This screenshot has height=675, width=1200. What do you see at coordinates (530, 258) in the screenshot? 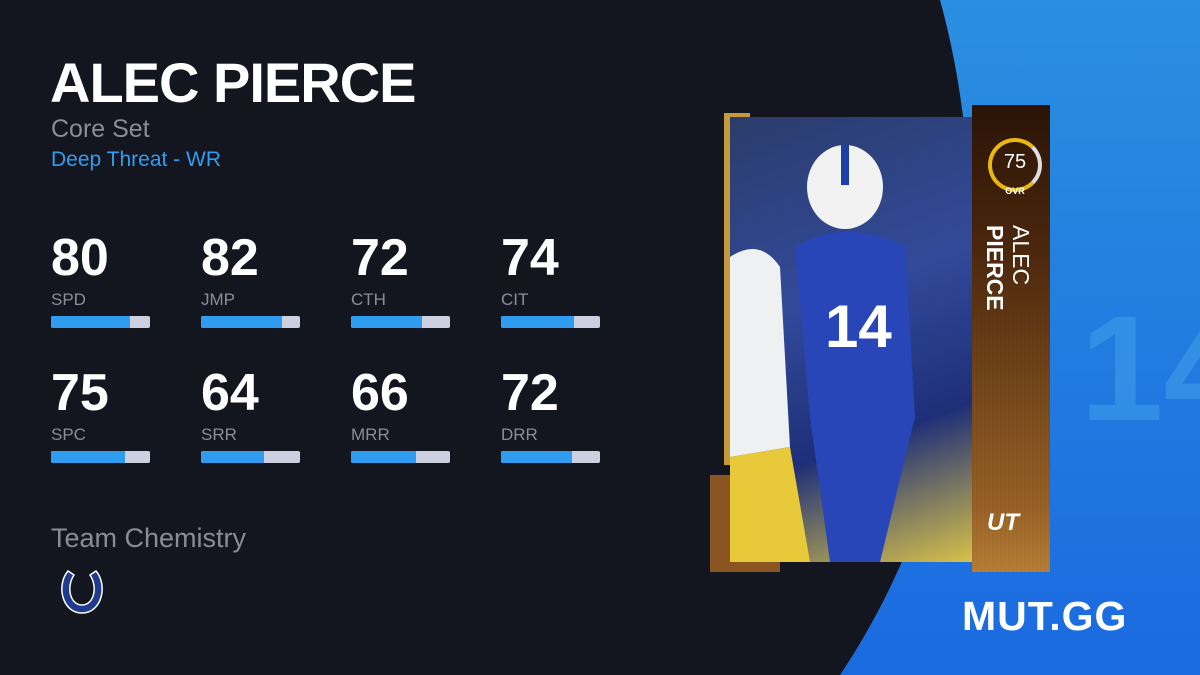
I see `stat-value: 74` at bounding box center [530, 258].